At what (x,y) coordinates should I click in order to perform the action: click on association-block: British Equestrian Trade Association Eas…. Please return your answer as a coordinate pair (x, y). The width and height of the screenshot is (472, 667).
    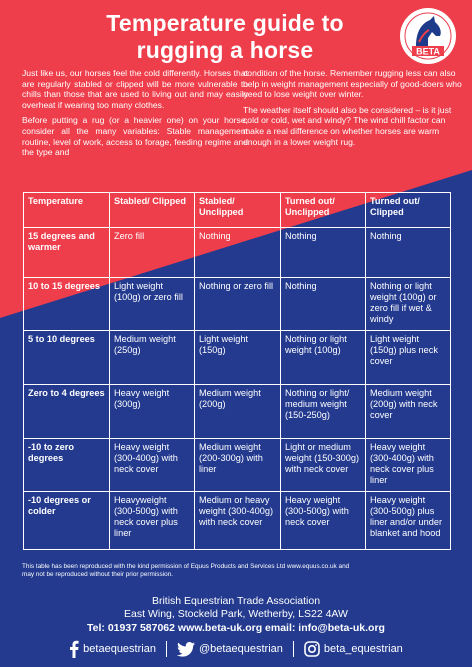
    Looking at the image, I should click on (236, 608).